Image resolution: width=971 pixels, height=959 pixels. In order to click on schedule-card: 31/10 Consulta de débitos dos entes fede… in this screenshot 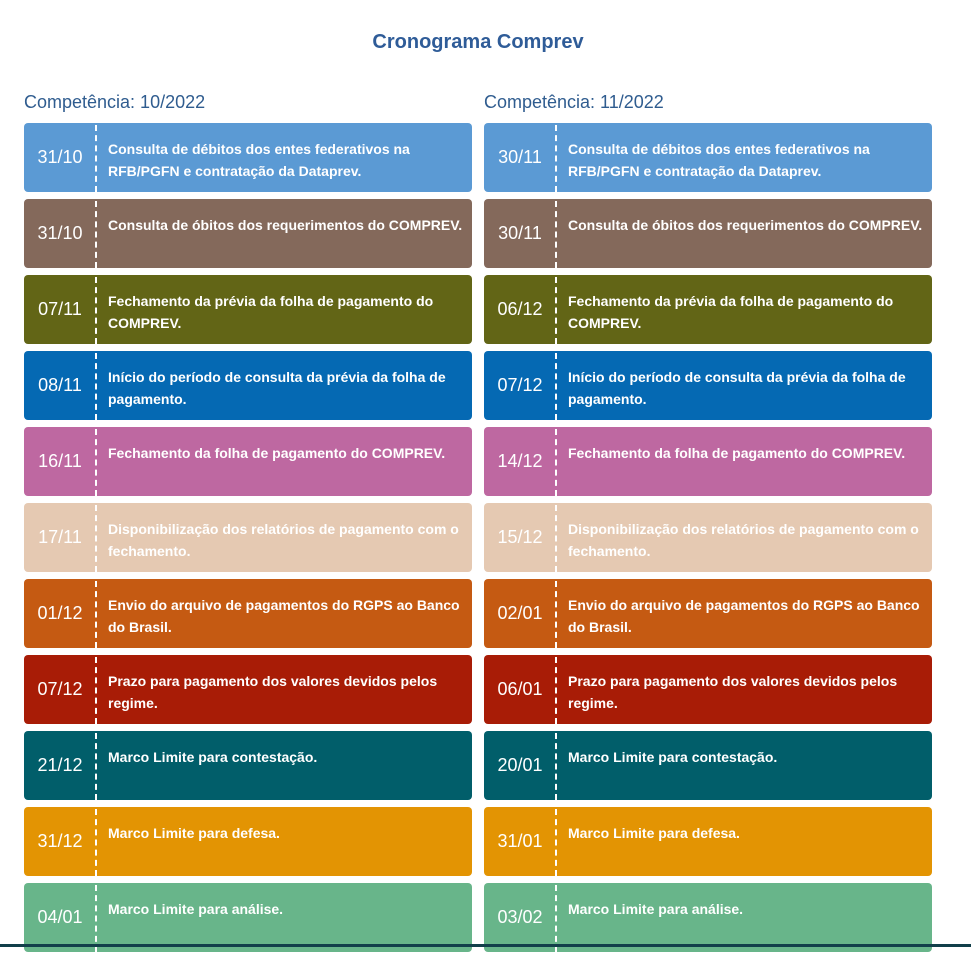, I will do `click(248, 157)`.